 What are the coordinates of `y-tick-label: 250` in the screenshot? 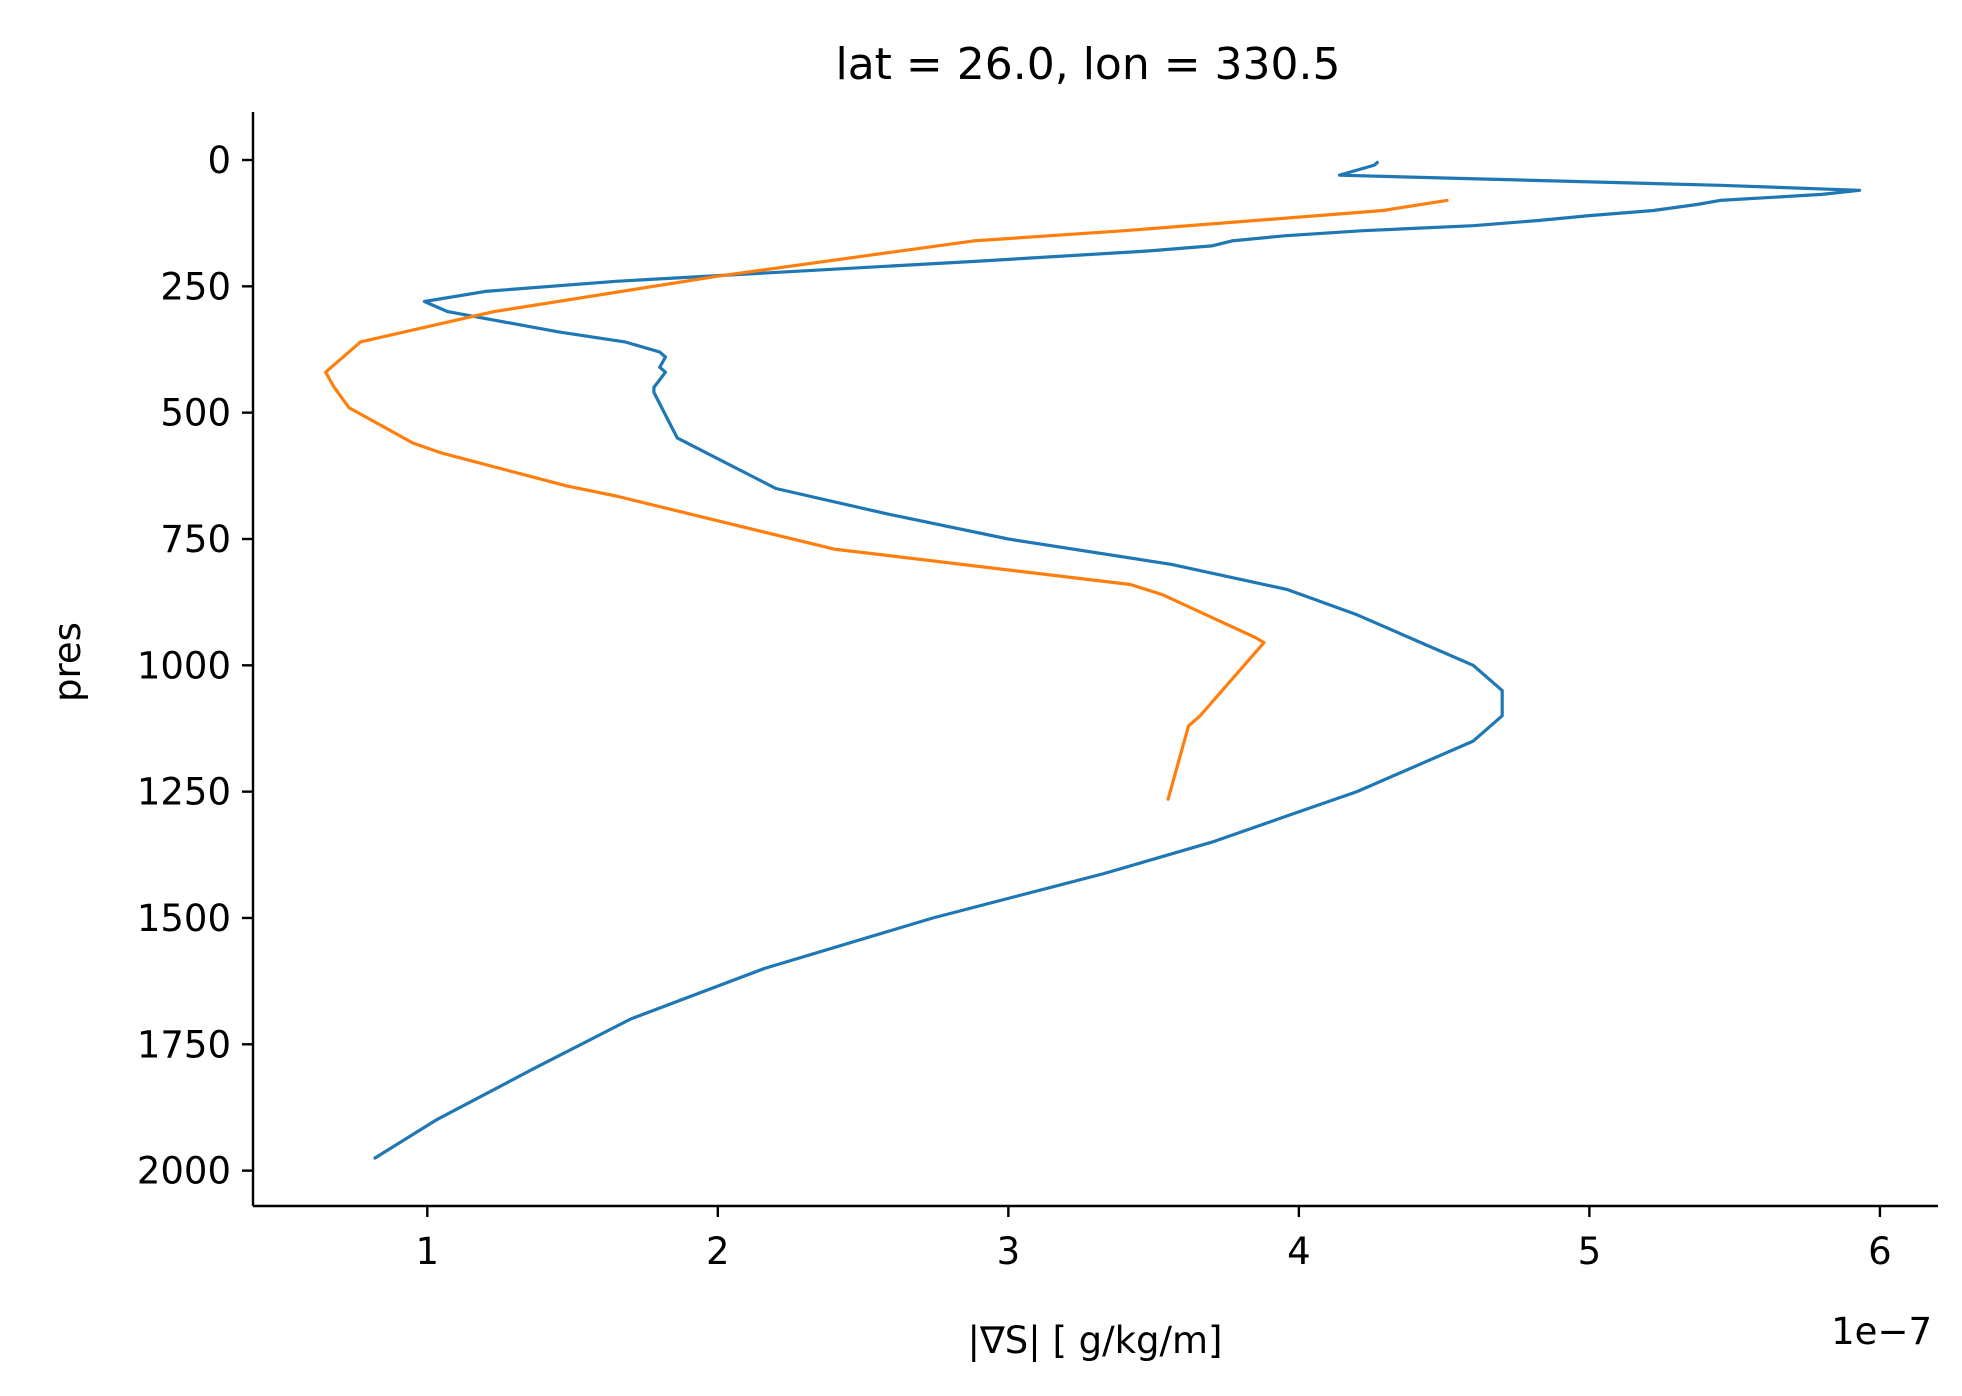 It's located at (195, 286).